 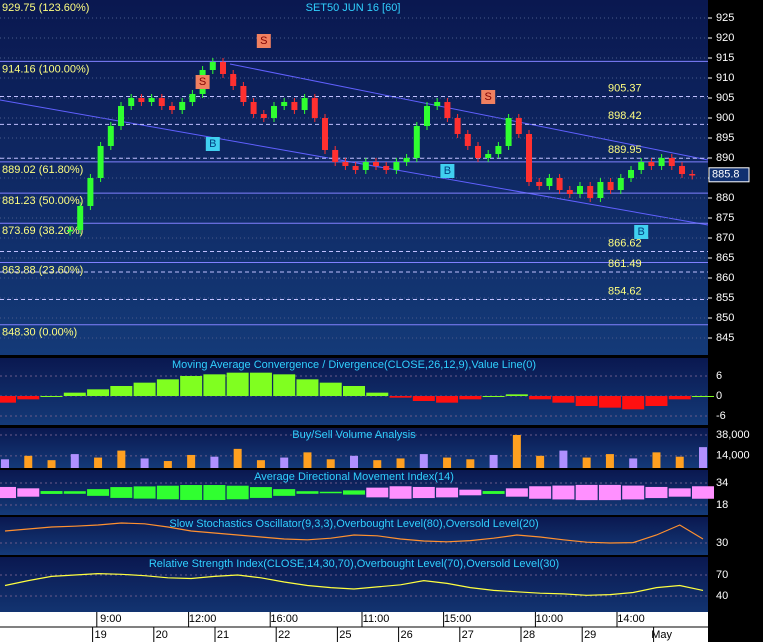 What do you see at coordinates (469, 112) in the screenshot?
I see `trend-line` at bounding box center [469, 112].